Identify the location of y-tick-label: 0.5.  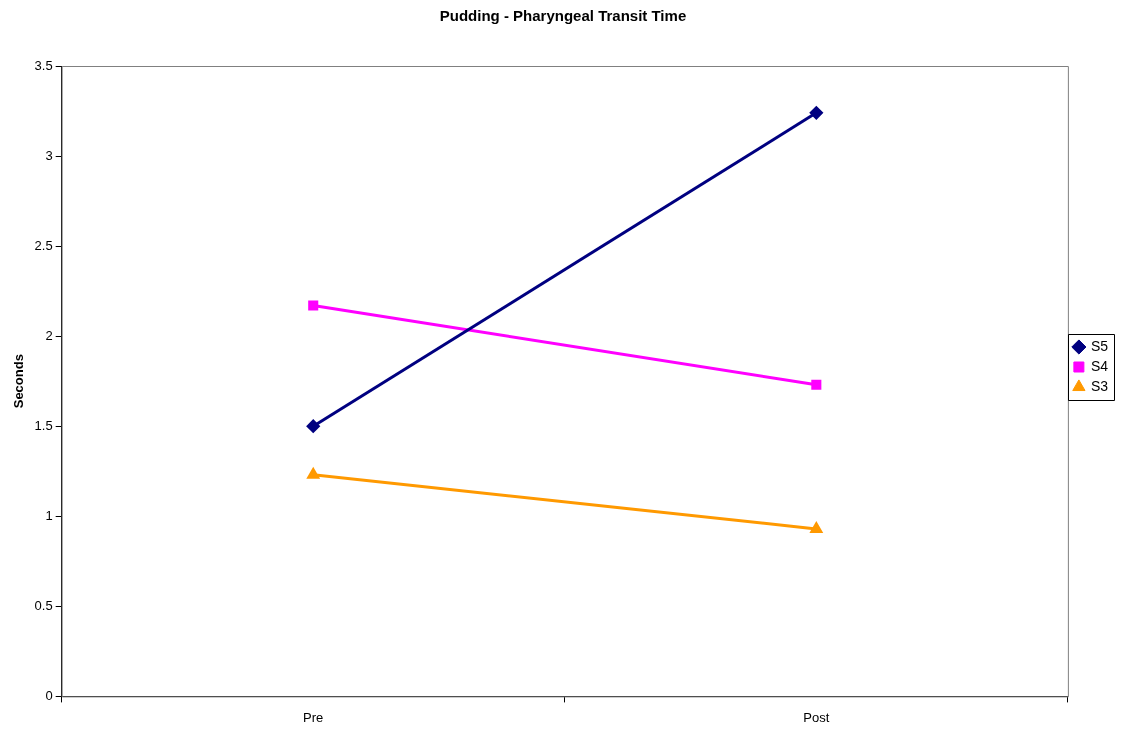
(43, 605).